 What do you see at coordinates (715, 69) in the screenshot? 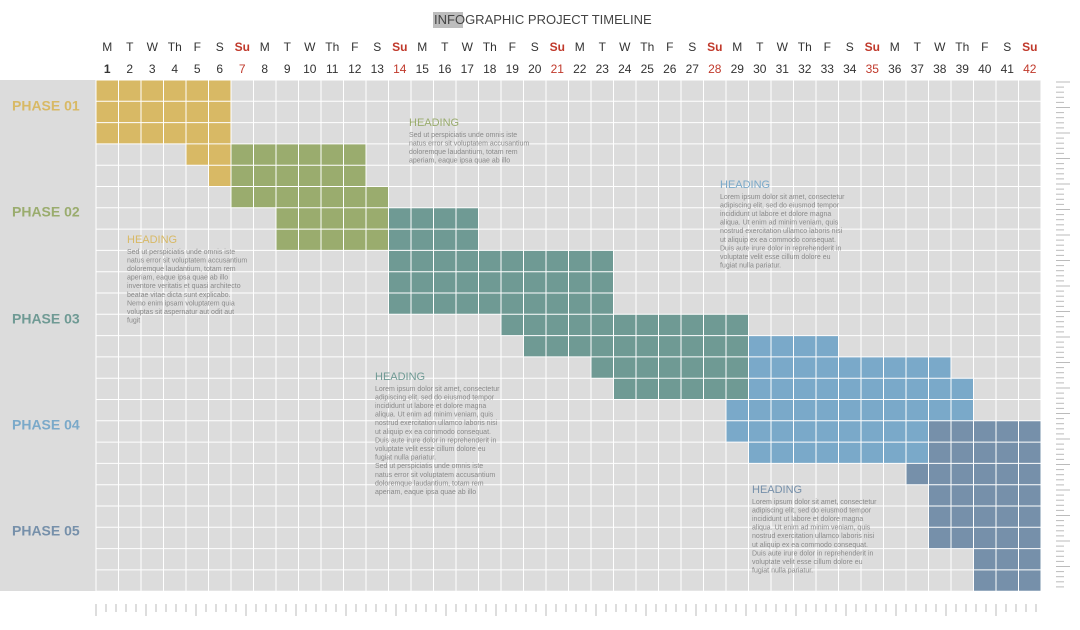
I see `day-number: 28` at bounding box center [715, 69].